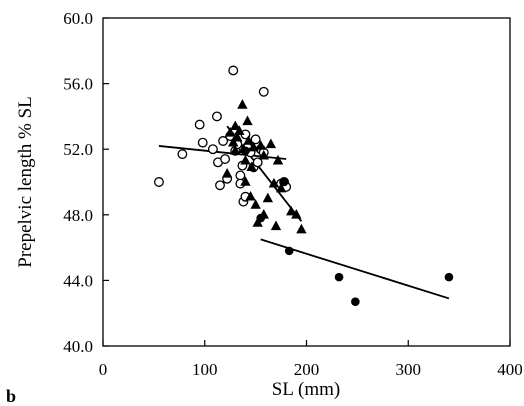 The image size is (524, 406). Describe the element at coordinates (25, 182) in the screenshot. I see `y-axis-label: Prepelvic length % SL` at that location.